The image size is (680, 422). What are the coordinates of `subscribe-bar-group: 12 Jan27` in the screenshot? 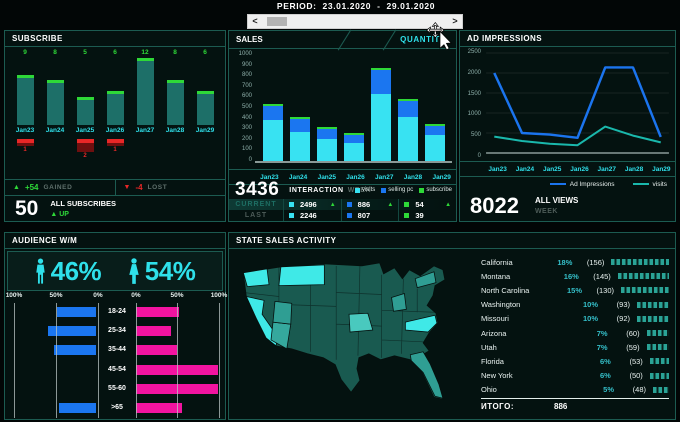 It's located at (145, 113).